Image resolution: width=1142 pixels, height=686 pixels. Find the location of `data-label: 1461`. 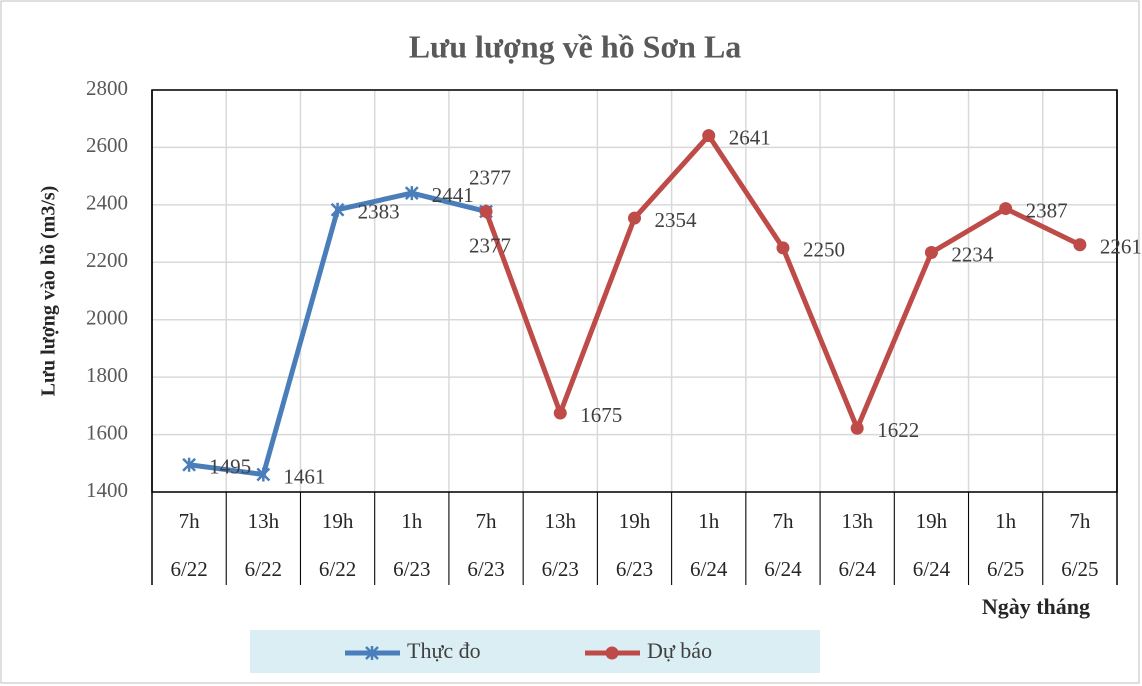

data-label: 1461 is located at coordinates (304, 476).